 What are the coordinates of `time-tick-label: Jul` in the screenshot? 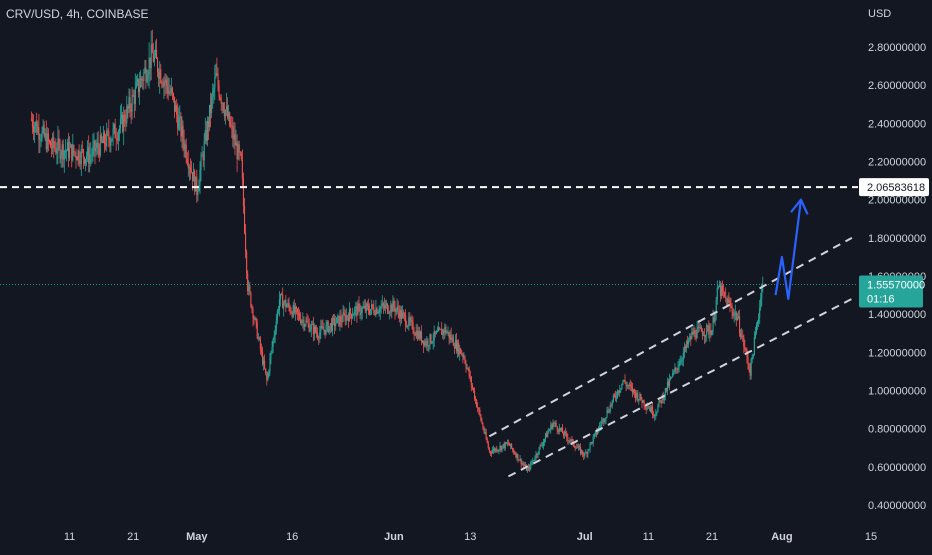 It's located at (585, 537).